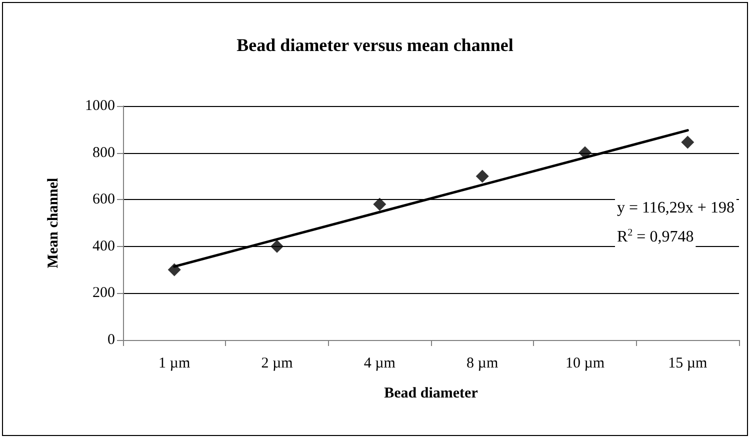 This screenshot has width=752, height=440. Describe the element at coordinates (54, 223) in the screenshot. I see `y-axis-title: Mean channel` at that location.